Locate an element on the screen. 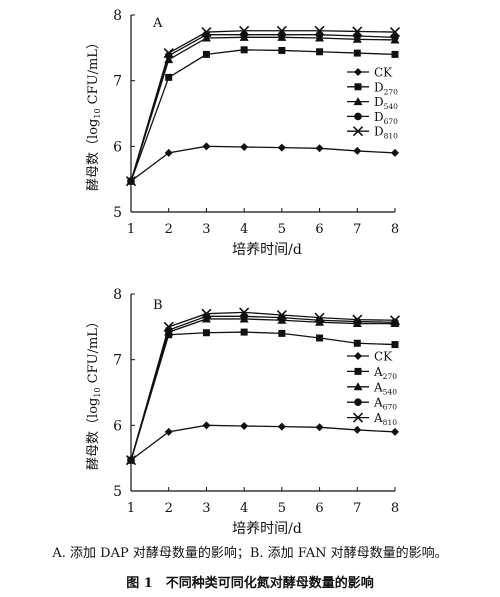  legend-label: D270 is located at coordinates (386, 88).